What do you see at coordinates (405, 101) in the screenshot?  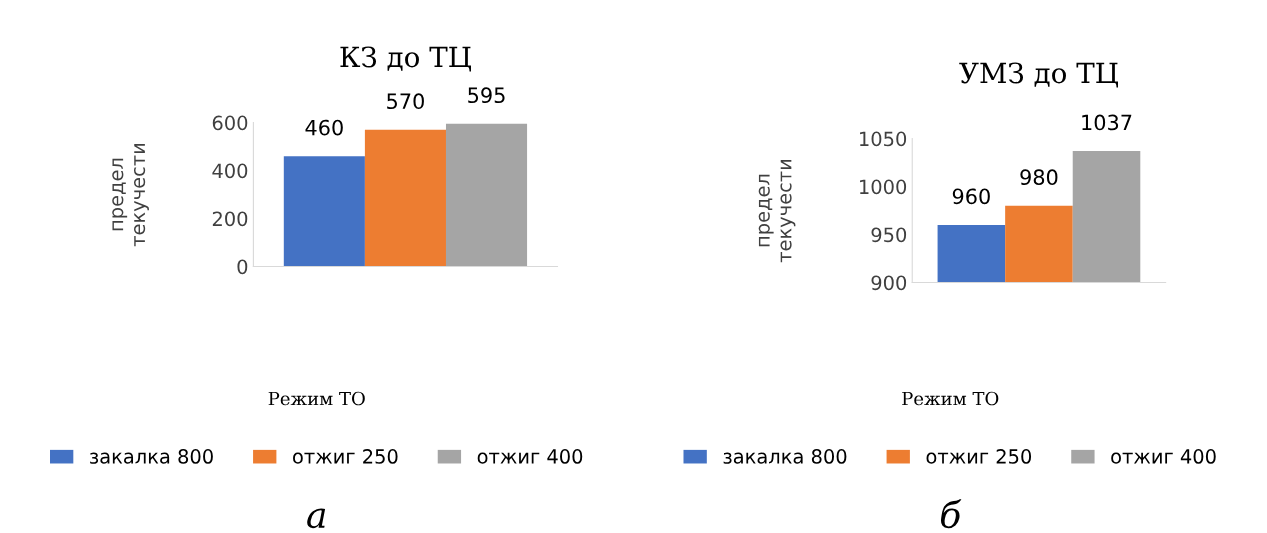 I see `data-label: 570` at bounding box center [405, 101].